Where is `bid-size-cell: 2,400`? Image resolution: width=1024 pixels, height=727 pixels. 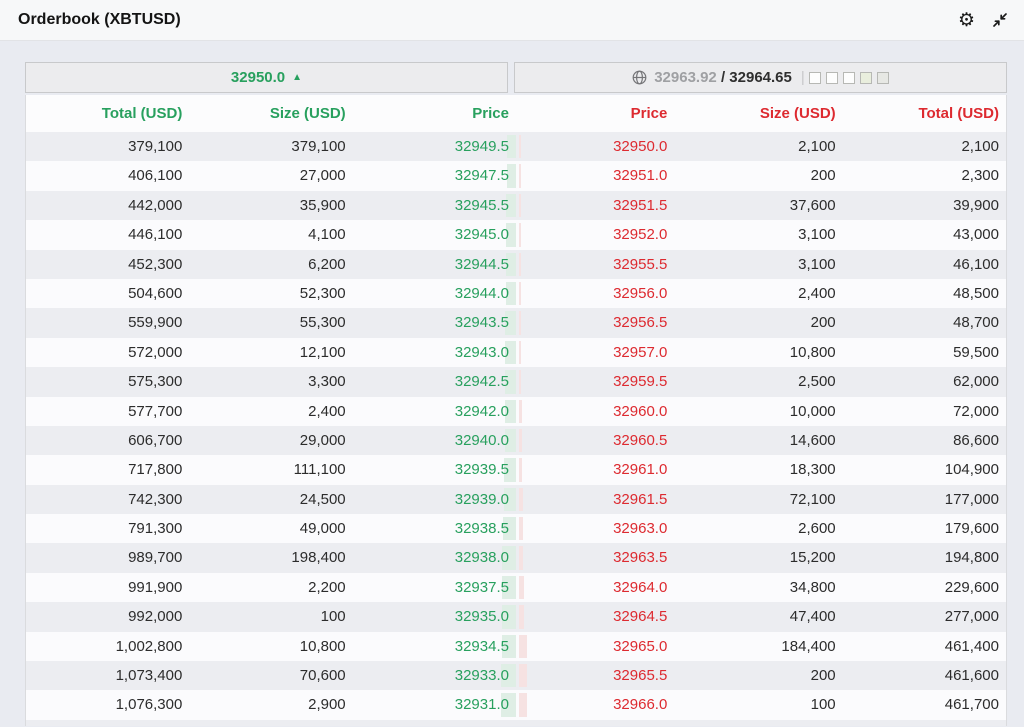 bid-size-cell: 2,400 is located at coordinates (327, 411).